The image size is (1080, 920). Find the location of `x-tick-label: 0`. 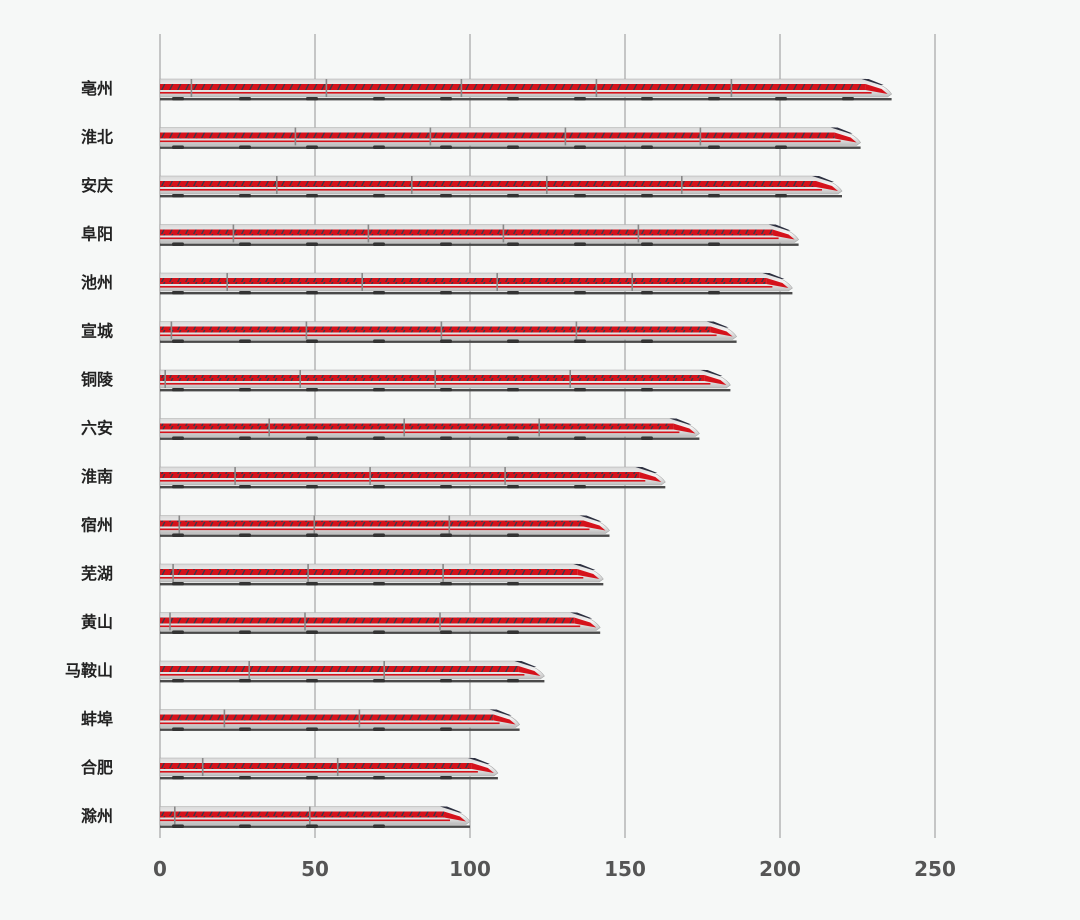

x-tick-label: 0 is located at coordinates (160, 869).